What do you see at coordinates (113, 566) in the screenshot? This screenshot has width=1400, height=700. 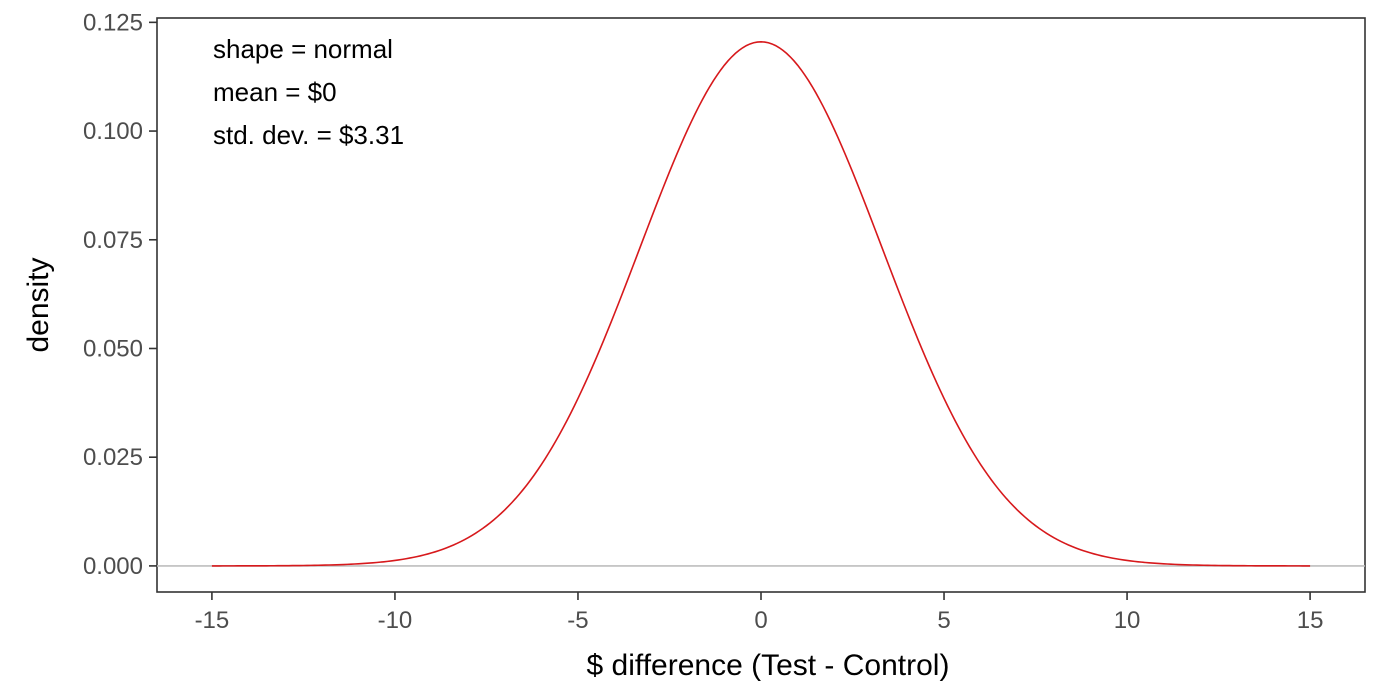 I see `y-tick-label: 0.000` at bounding box center [113, 566].